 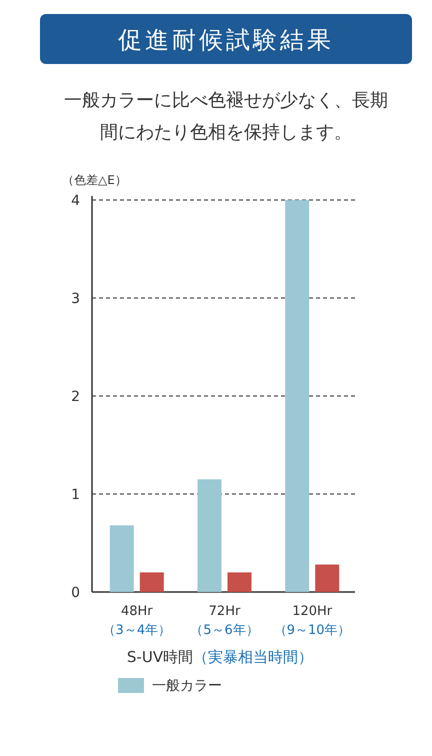 What do you see at coordinates (224, 621) in the screenshot?
I see `x-tick-label: 72Hr （5～6年）` at bounding box center [224, 621].